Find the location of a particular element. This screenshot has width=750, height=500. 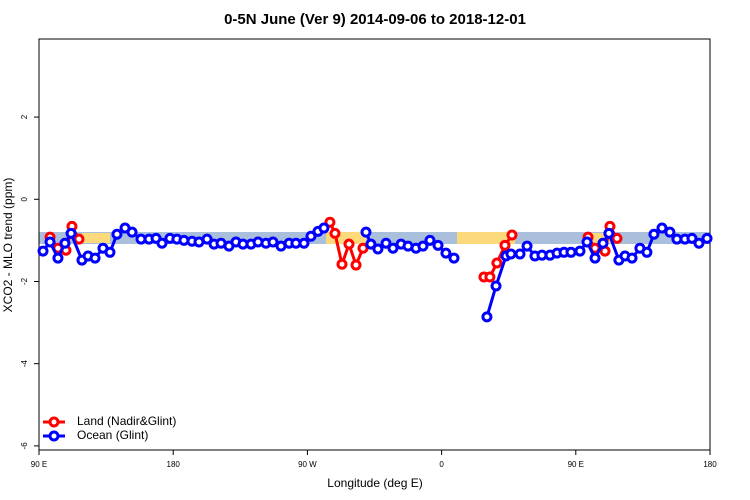

legend-label: Land (Nadir&Glint) is located at coordinates (126, 421).